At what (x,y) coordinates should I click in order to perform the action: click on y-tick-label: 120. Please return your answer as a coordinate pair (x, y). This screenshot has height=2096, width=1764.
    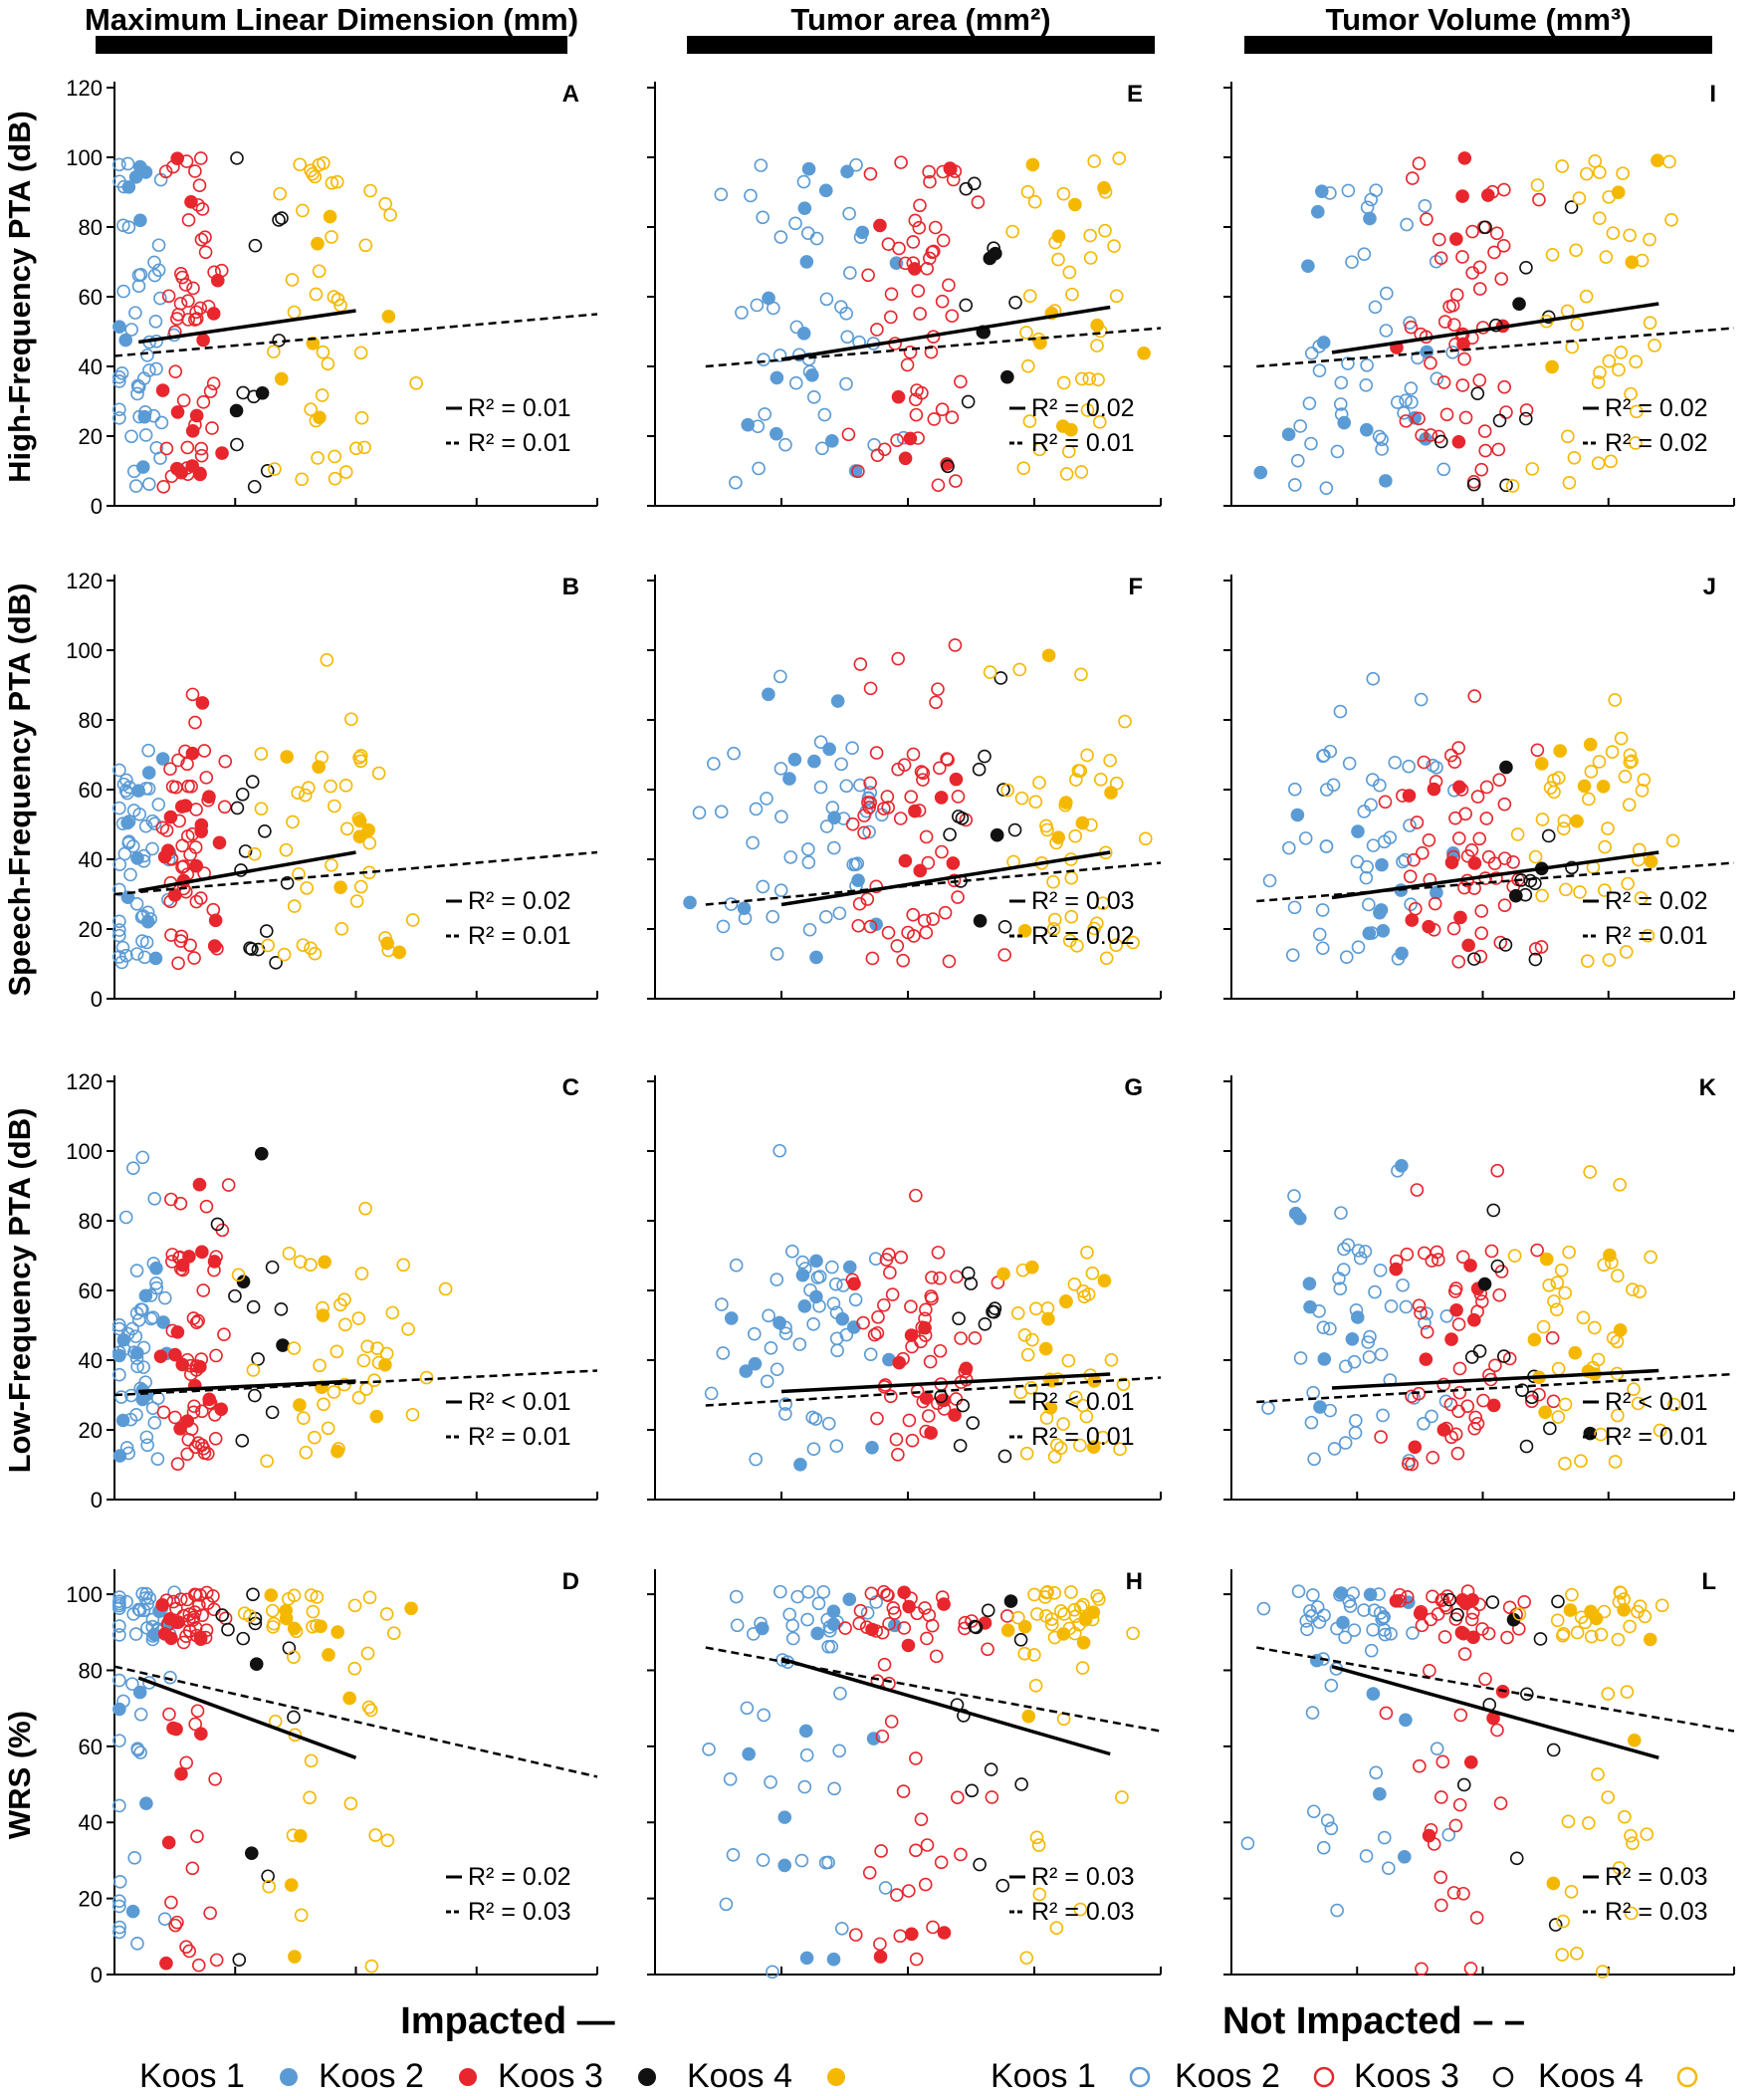
    Looking at the image, I should click on (85, 88).